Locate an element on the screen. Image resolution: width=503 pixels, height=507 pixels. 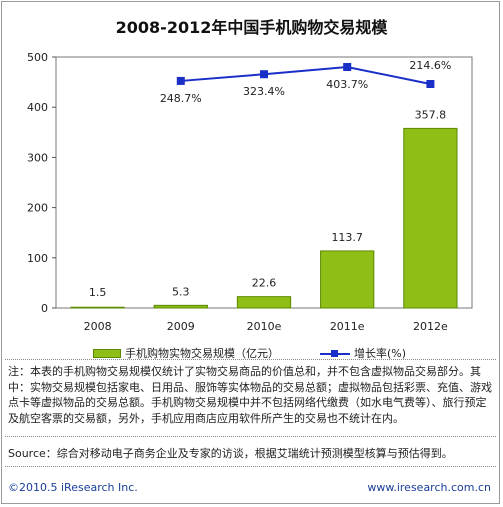
bar-value-label-2008: 1.5 is located at coordinates (98, 292).